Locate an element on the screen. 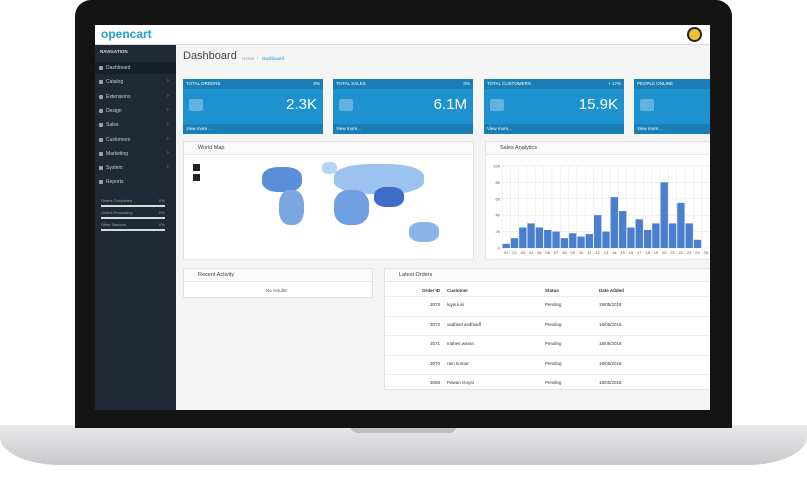 Image resolution: width=807 pixels, height=478 pixels. y-tick-label: 80 is located at coordinates (498, 182).